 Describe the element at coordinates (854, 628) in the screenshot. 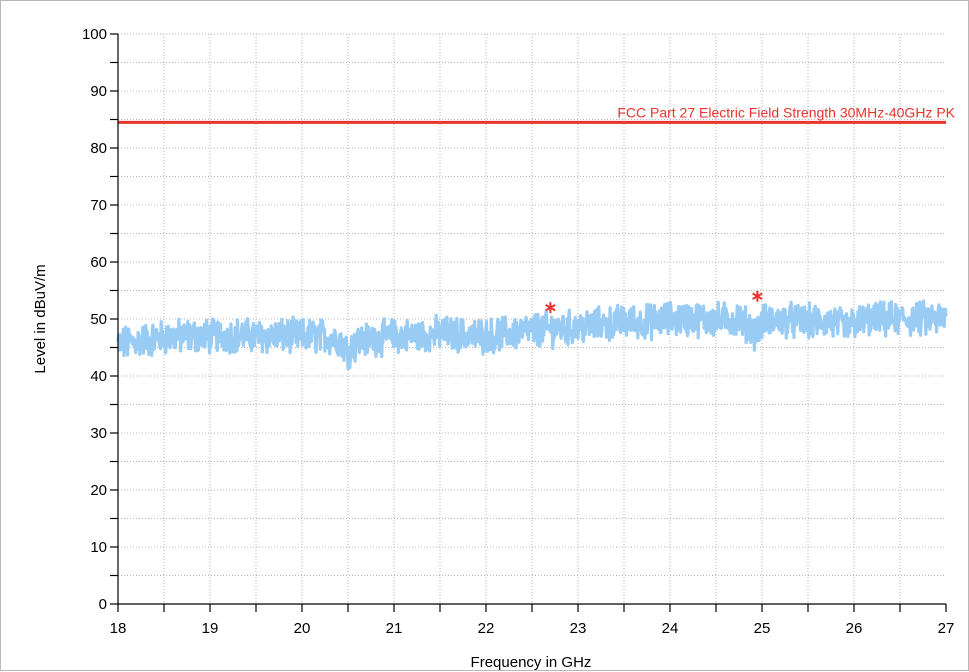

I see `x-tick-label: 26` at that location.